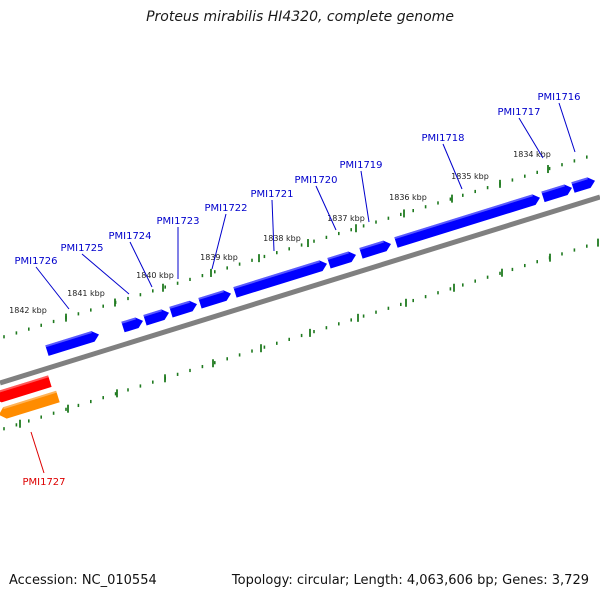  Describe the element at coordinates (177, 221) in the screenshot. I see `gene-label: PMI1723` at that location.